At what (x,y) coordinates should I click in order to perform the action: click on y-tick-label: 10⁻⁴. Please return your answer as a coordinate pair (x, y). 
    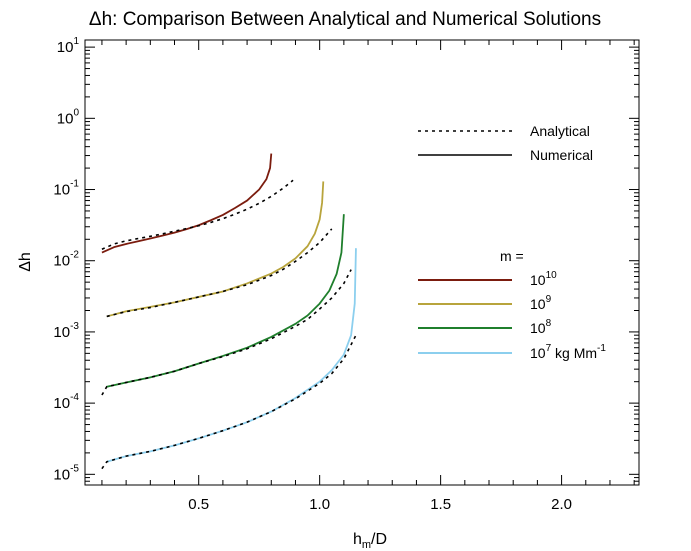
    Looking at the image, I should click on (66, 402).